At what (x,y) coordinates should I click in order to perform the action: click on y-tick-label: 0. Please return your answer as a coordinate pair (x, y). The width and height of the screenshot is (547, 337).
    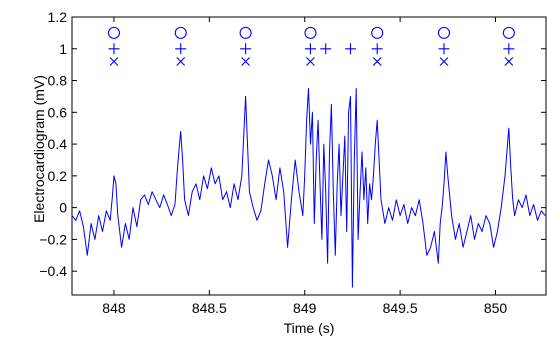
    Looking at the image, I should click on (63, 208).